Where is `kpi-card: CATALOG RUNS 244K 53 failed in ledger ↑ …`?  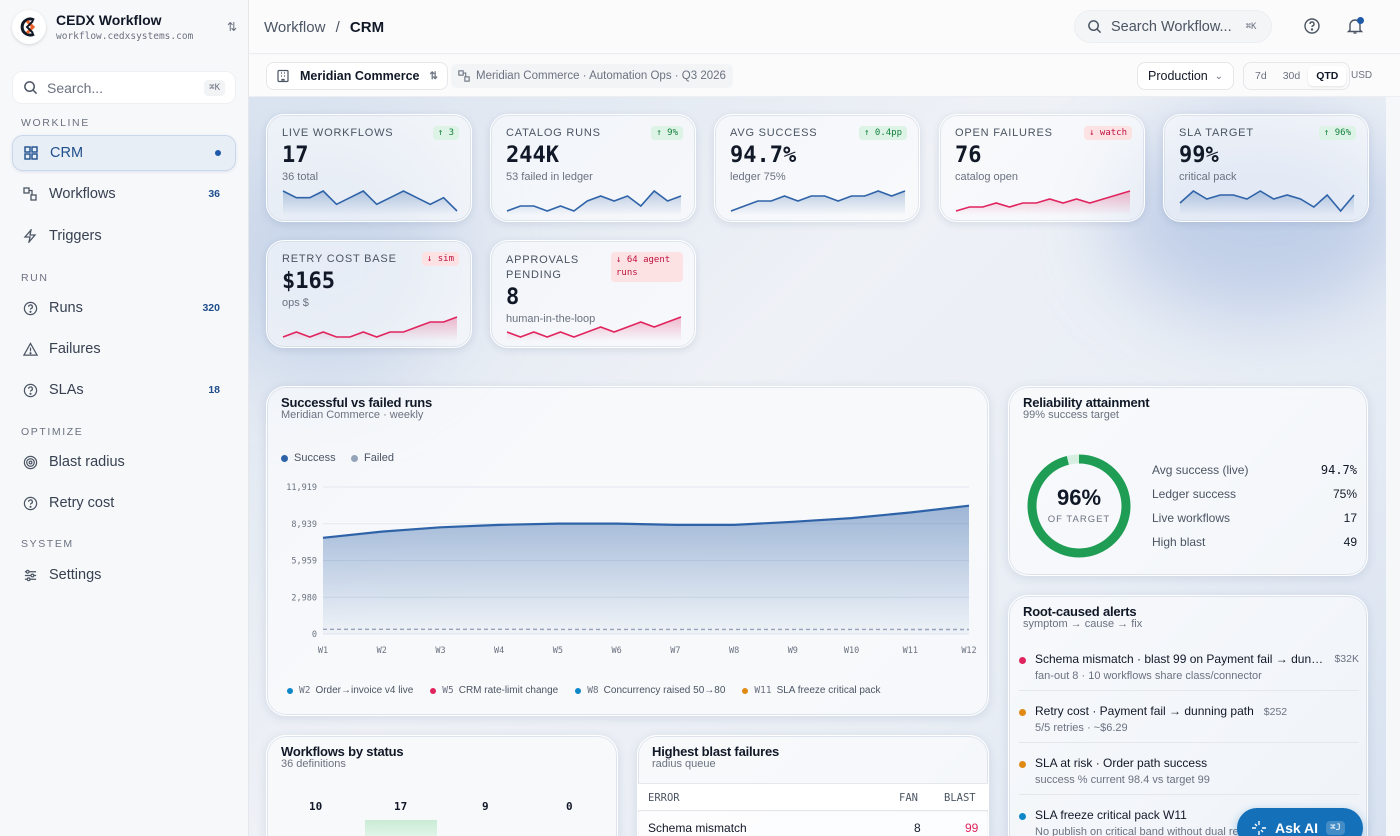
kpi-card: CATALOG RUNS 244K 53 failed in ledger ↑ … is located at coordinates (593, 168).